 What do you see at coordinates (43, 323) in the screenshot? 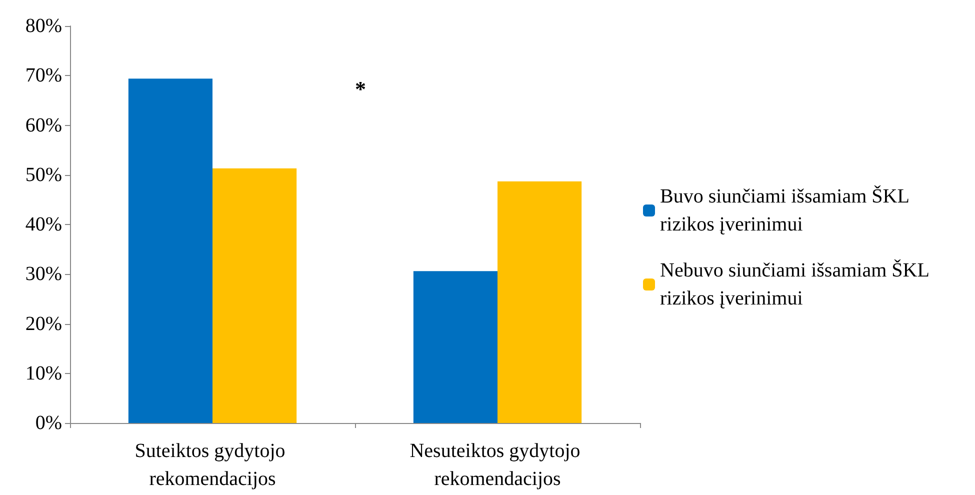
I see `y-tick-label: 20%` at bounding box center [43, 323].